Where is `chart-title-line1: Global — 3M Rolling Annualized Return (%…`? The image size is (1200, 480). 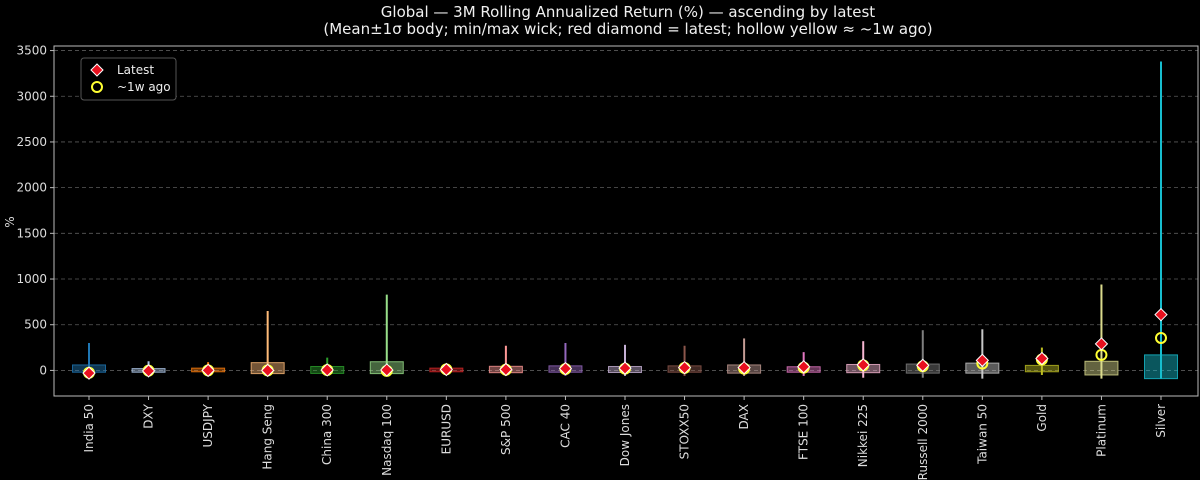
chart-title-line1: Global — 3M Rolling Annualized Return (%… is located at coordinates (628, 12).